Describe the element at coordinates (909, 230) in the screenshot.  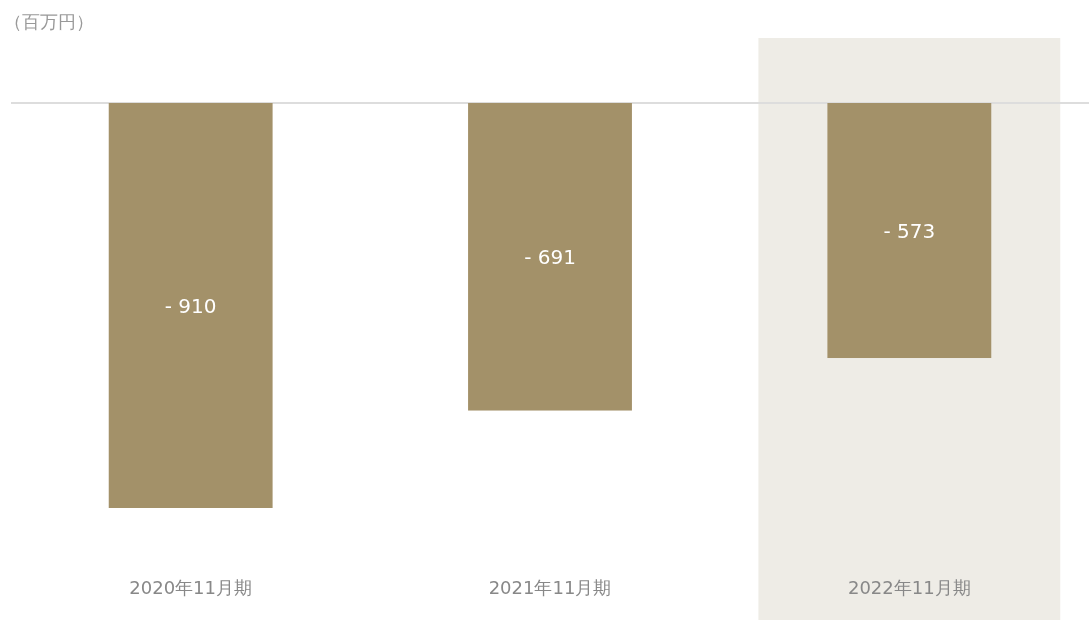
I see `data-label: - 573` at that location.